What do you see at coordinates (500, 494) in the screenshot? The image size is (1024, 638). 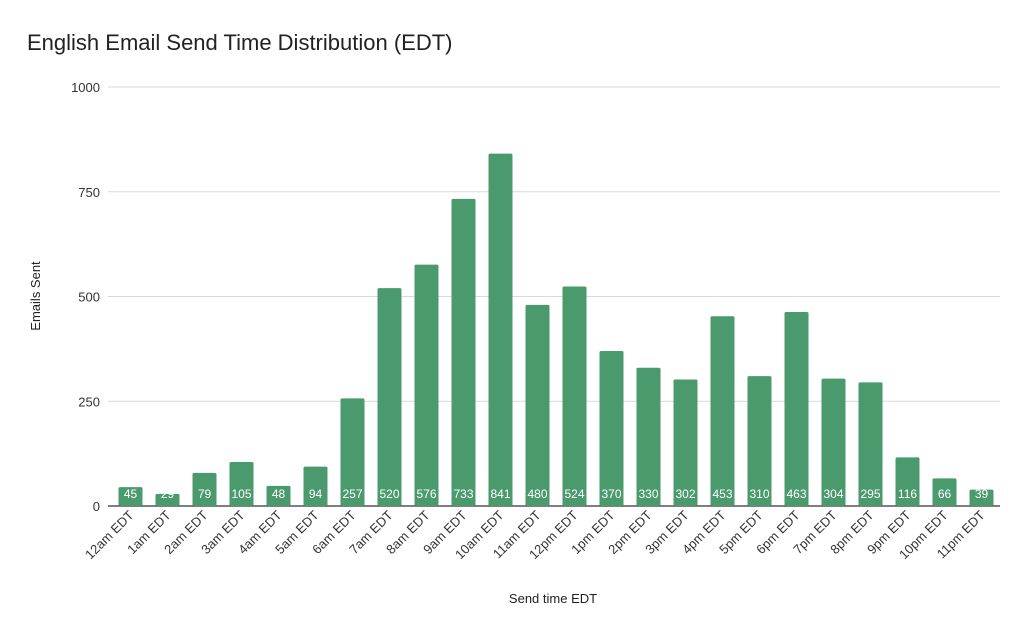 I see `bar-value-label: 841` at bounding box center [500, 494].